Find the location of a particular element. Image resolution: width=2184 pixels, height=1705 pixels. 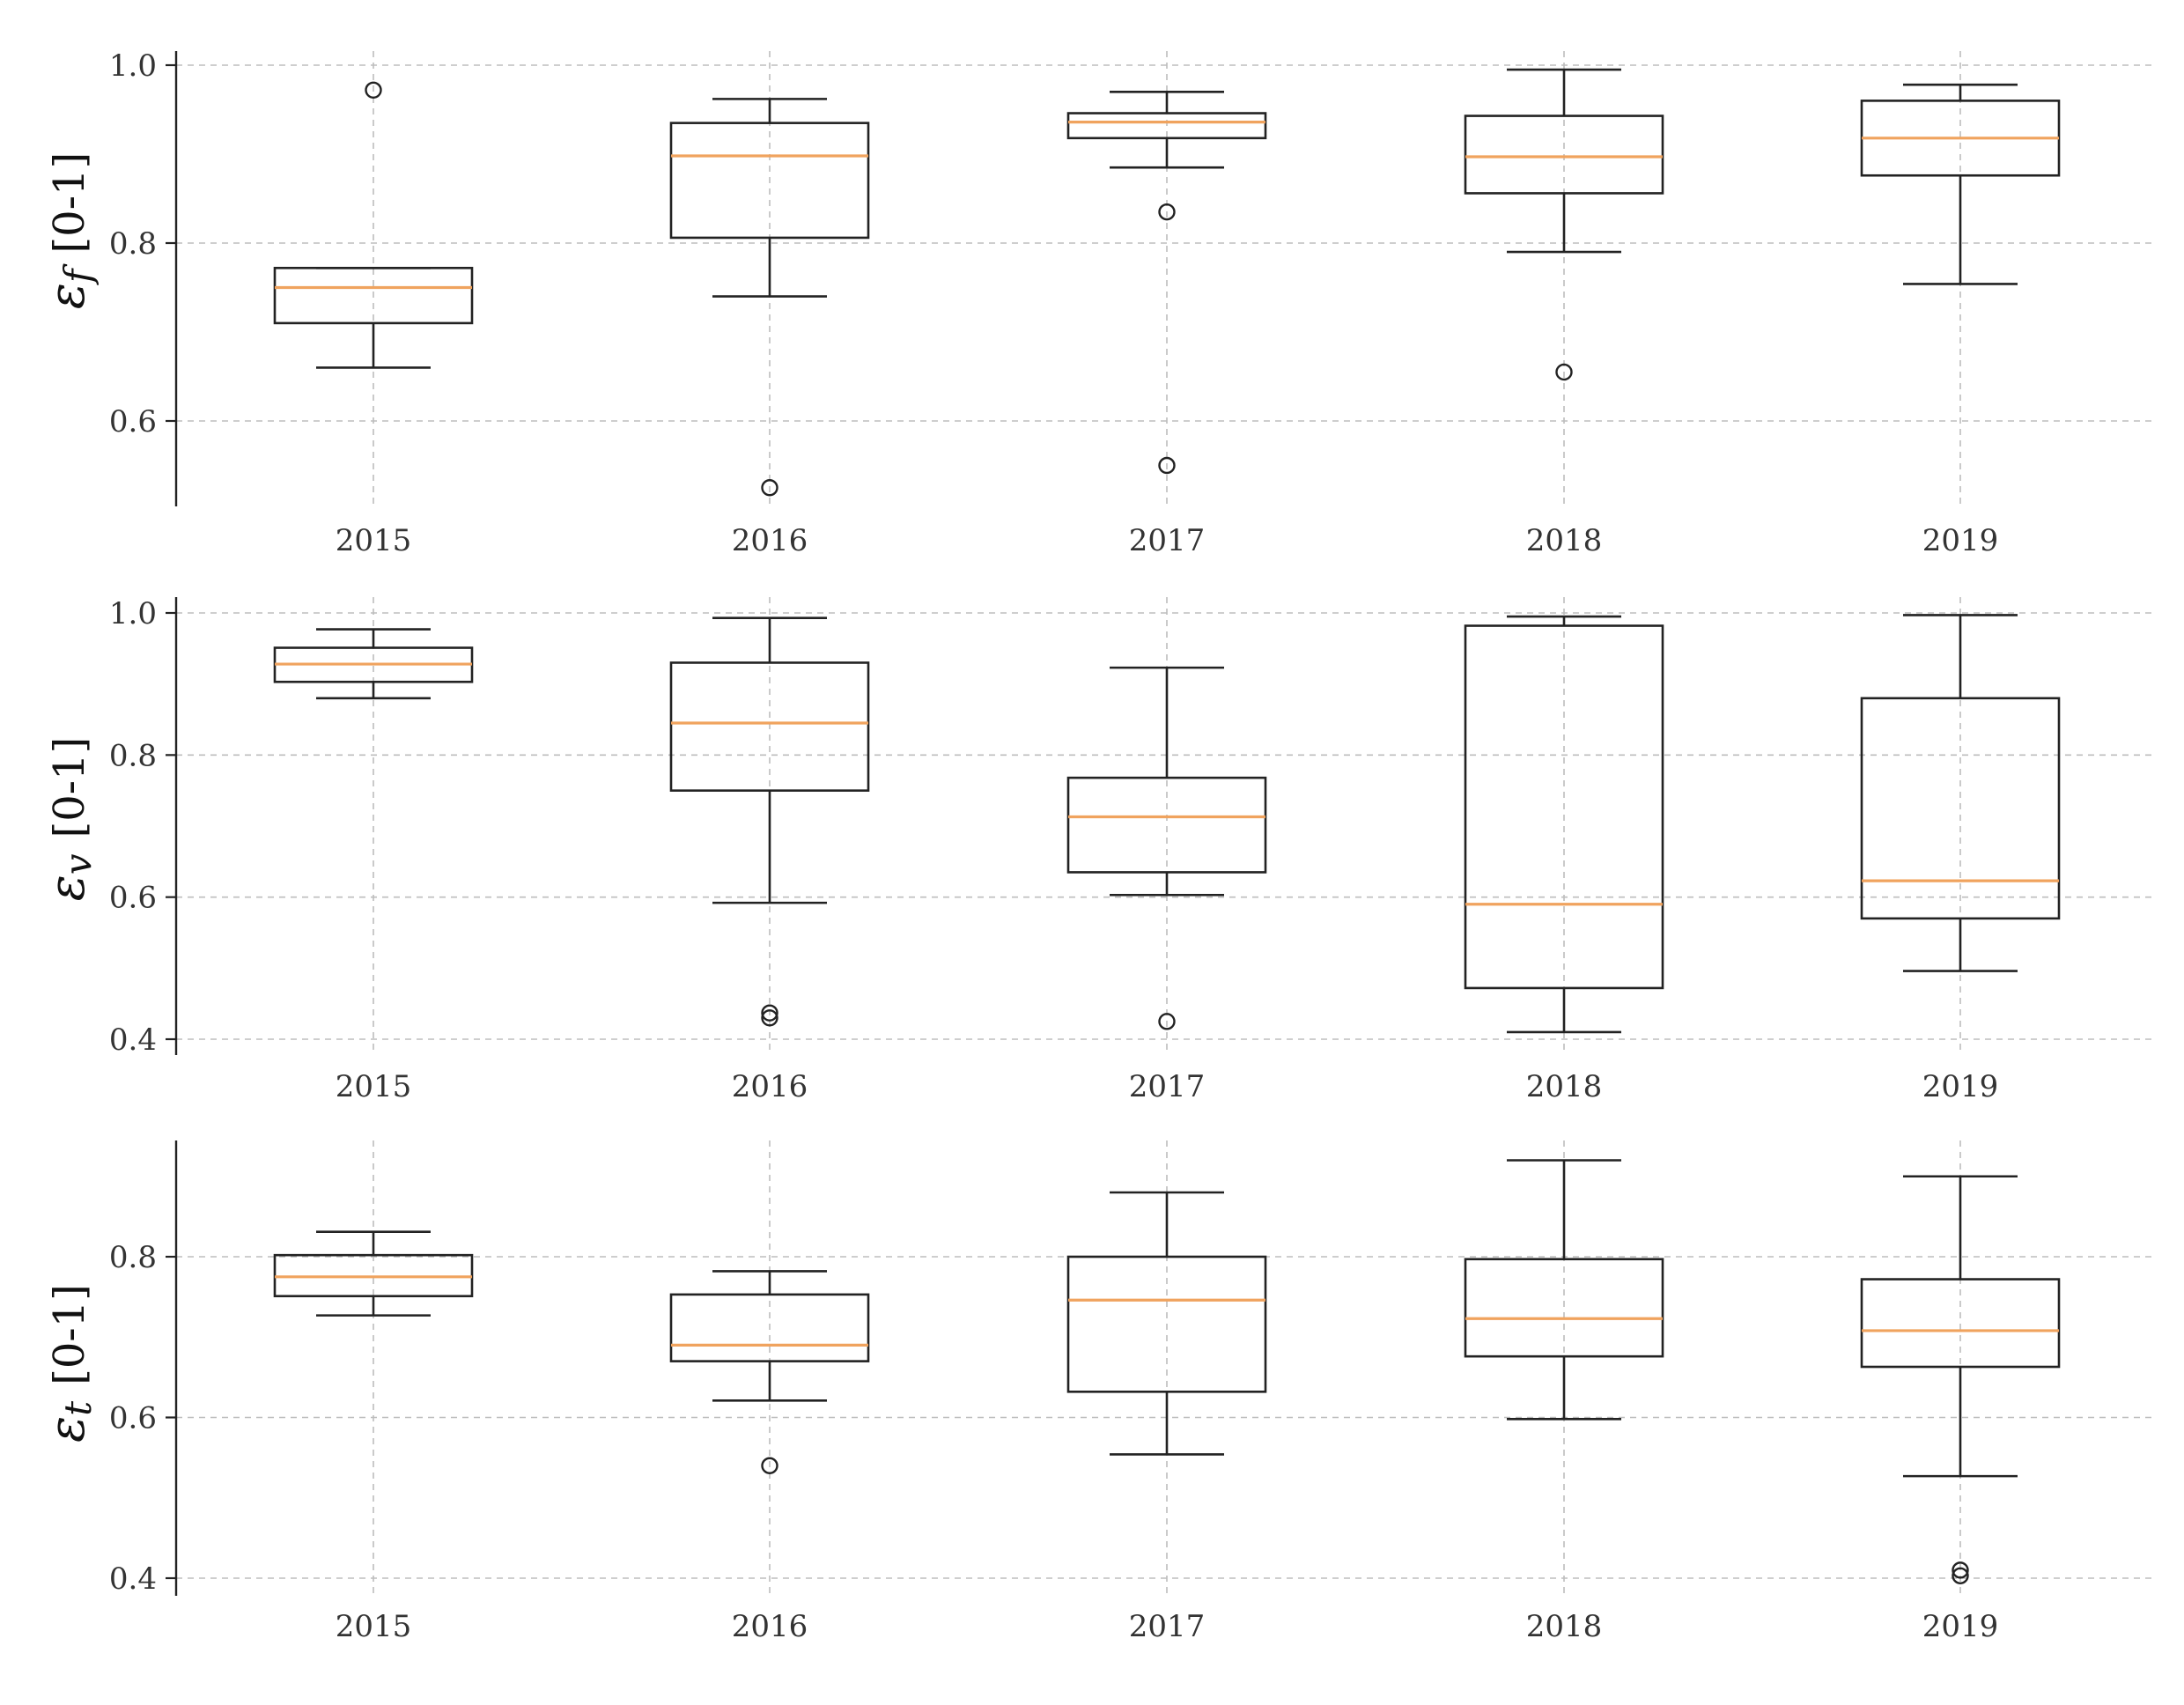

y-axis-label-text: εv [0-1] is located at coordinates (69, 819).